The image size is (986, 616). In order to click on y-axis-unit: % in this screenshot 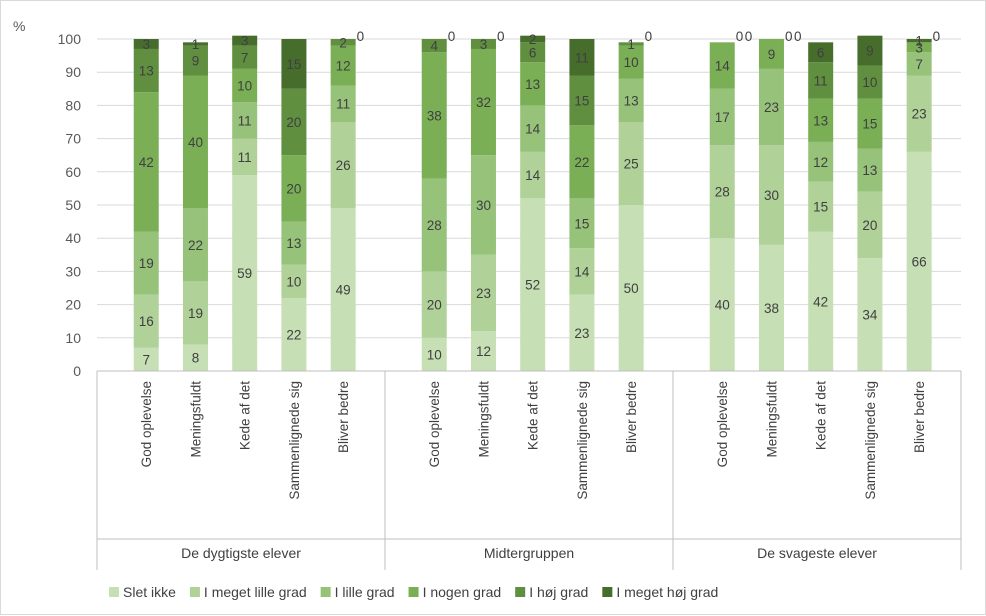, I will do `click(19, 26)`.